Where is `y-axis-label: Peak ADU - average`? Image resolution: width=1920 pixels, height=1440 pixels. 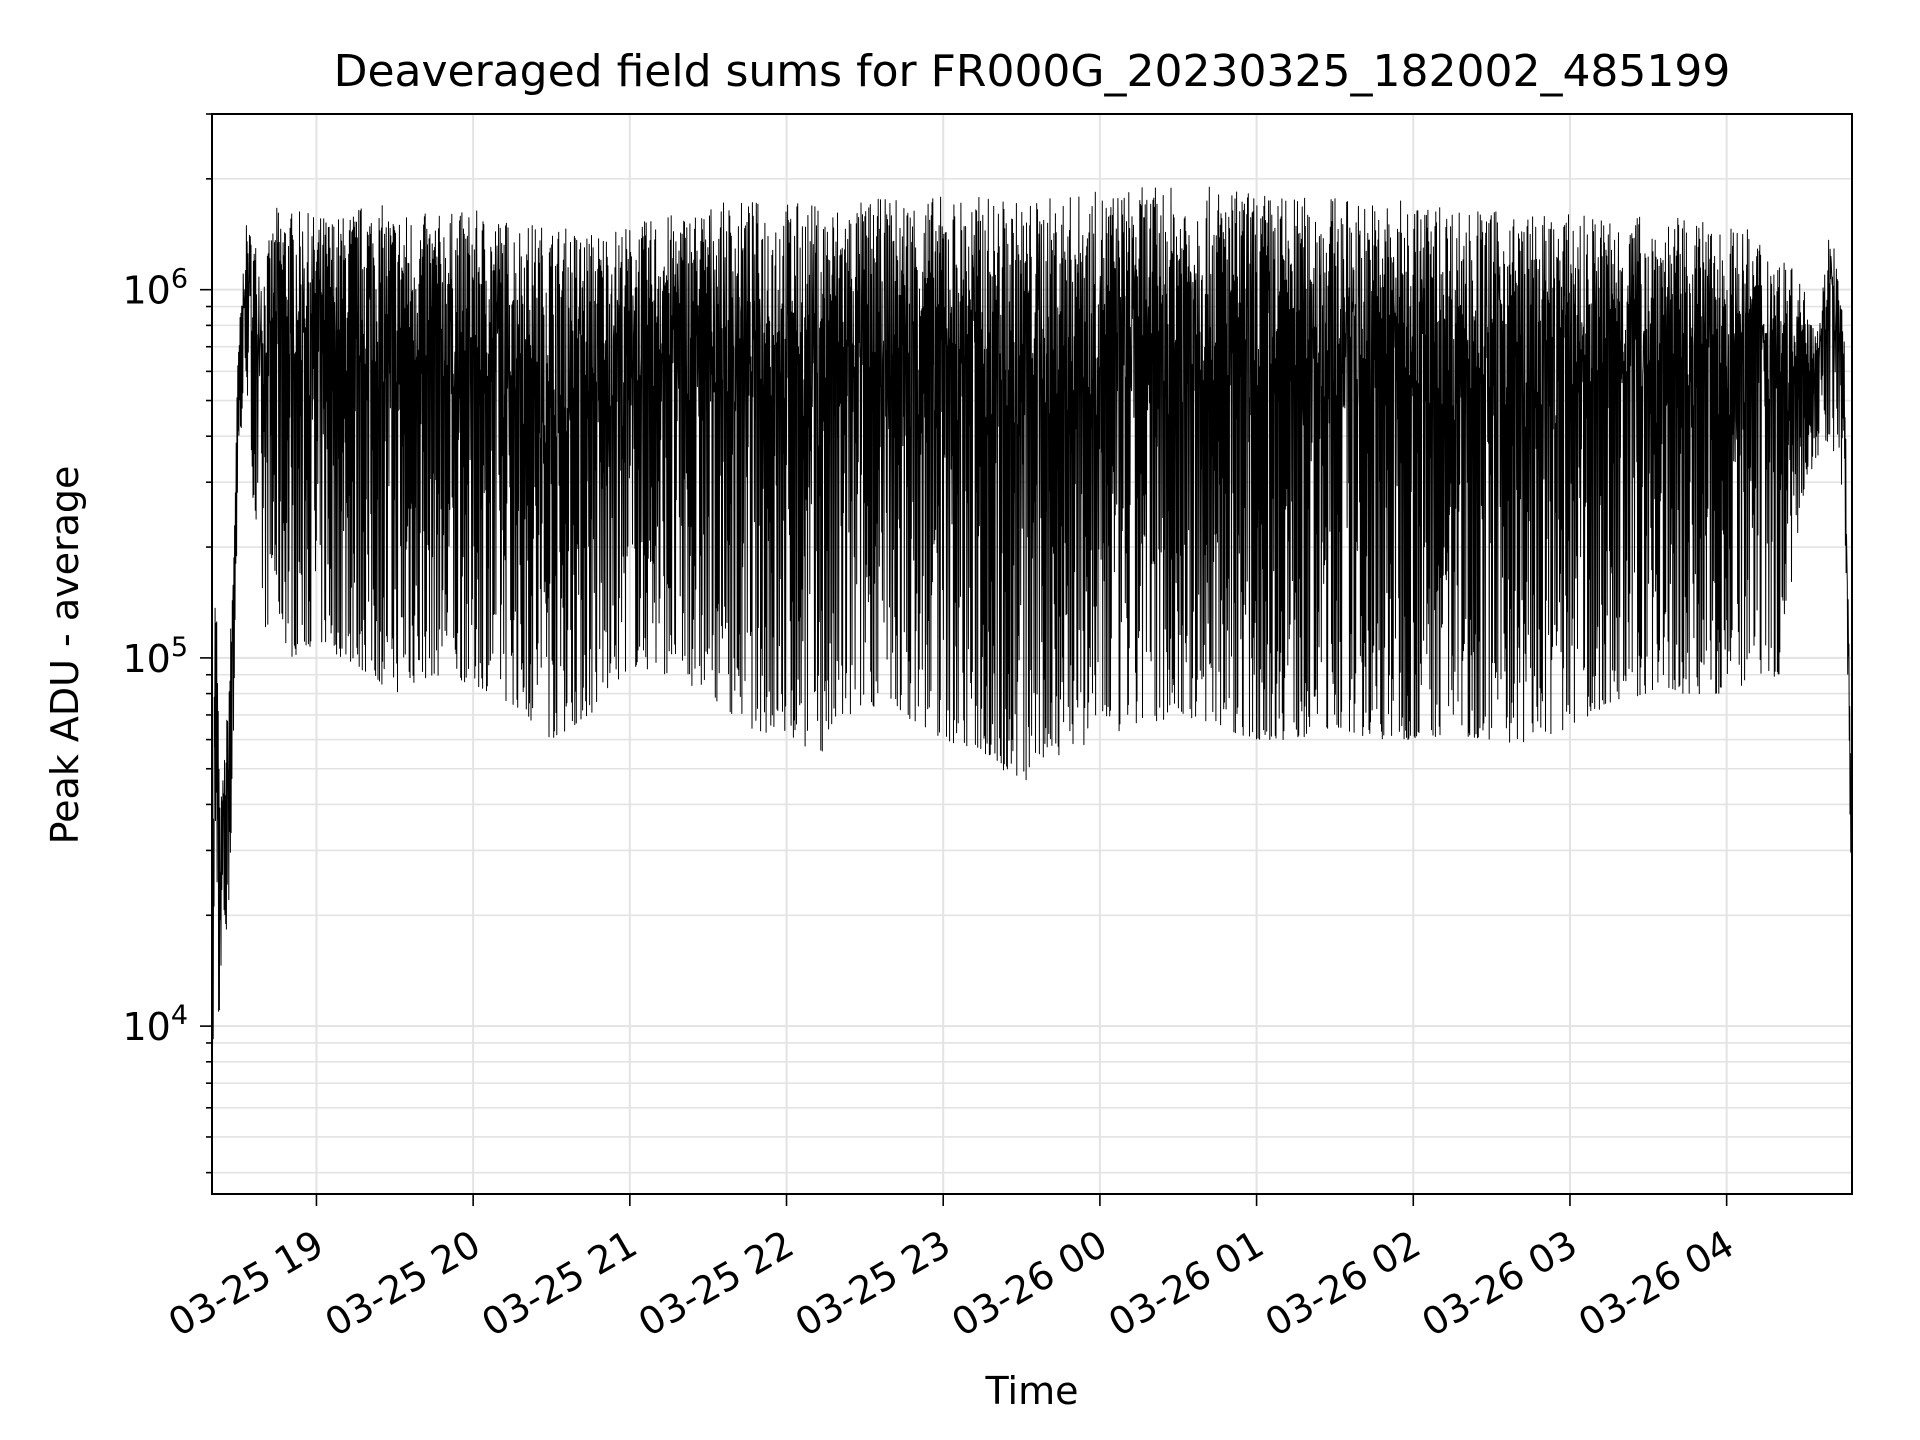 y-axis-label: Peak ADU - average is located at coordinates (65, 655).